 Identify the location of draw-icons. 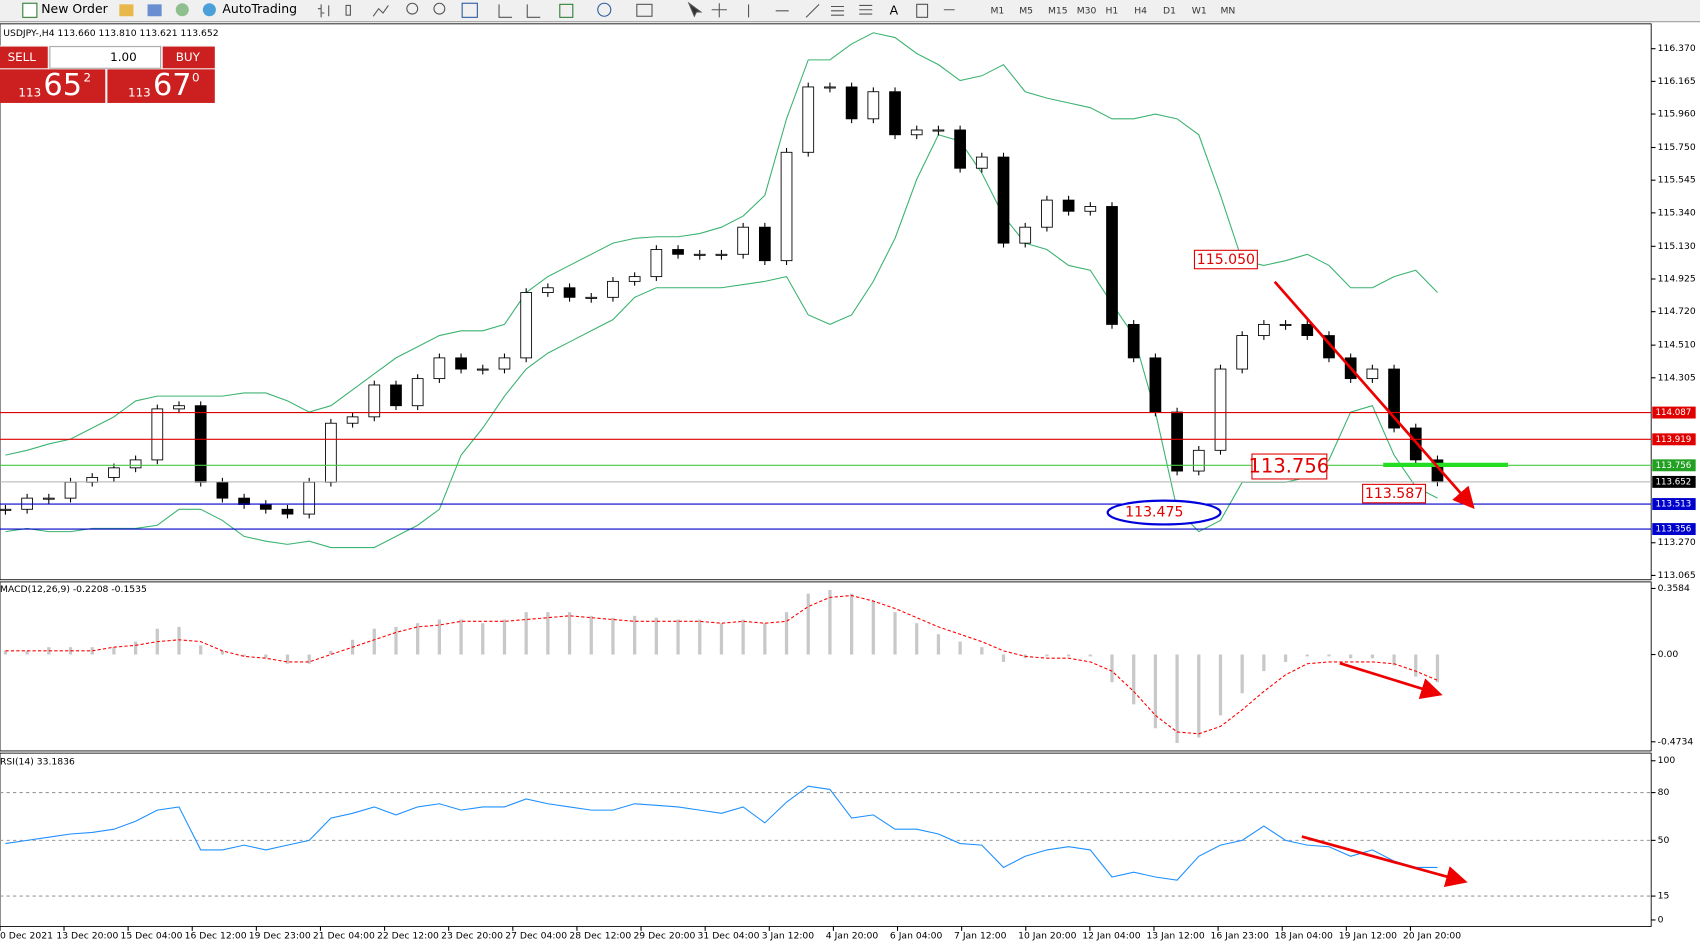
(784, 10).